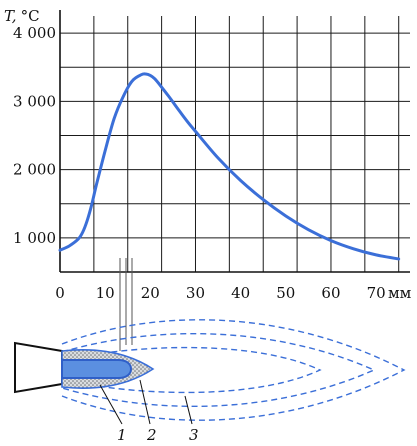 This screenshot has height=446, width=417. What do you see at coordinates (97, 369) in the screenshot?
I see `flame-core` at bounding box center [97, 369].